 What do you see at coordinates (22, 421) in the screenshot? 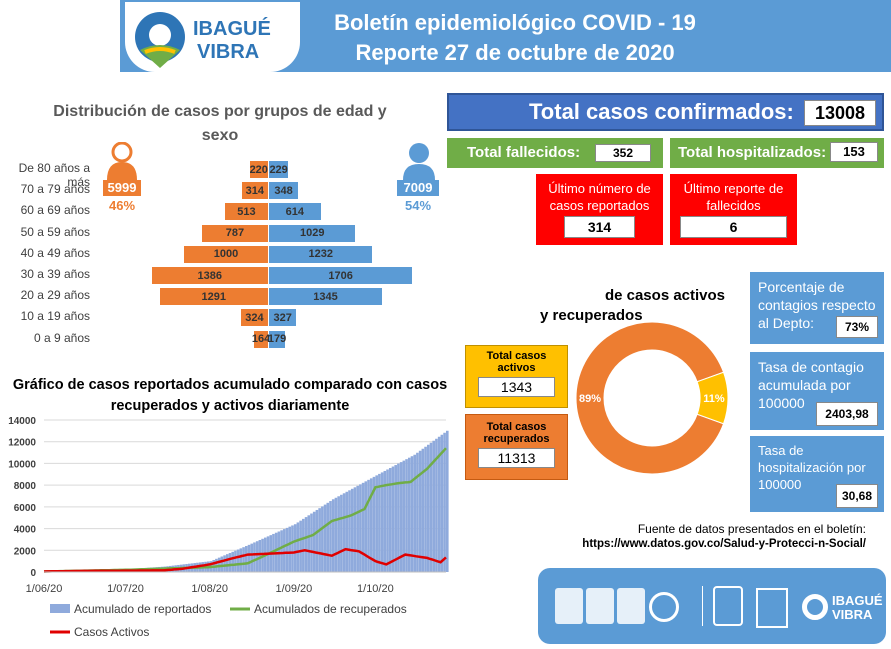
I see `y-tick-label: 14000` at bounding box center [22, 421].